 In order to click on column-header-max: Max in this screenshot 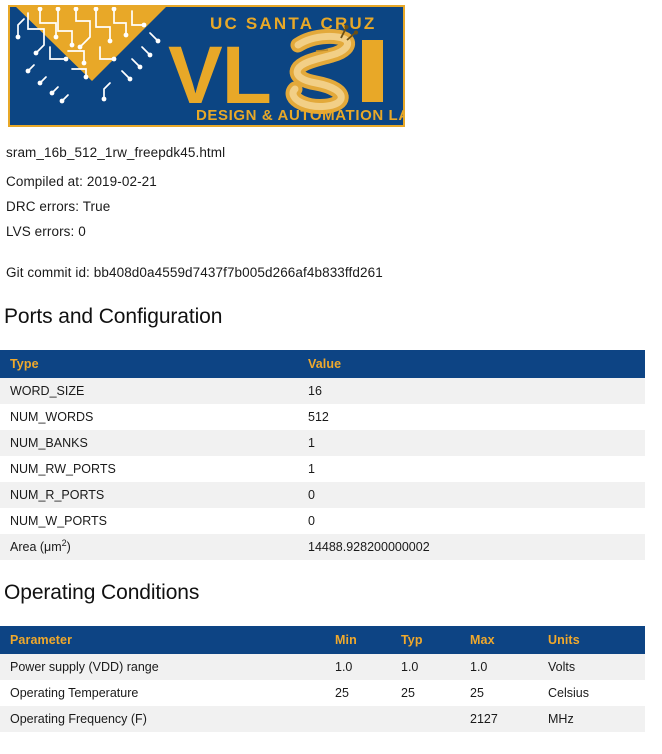, I will do `click(499, 640)`.